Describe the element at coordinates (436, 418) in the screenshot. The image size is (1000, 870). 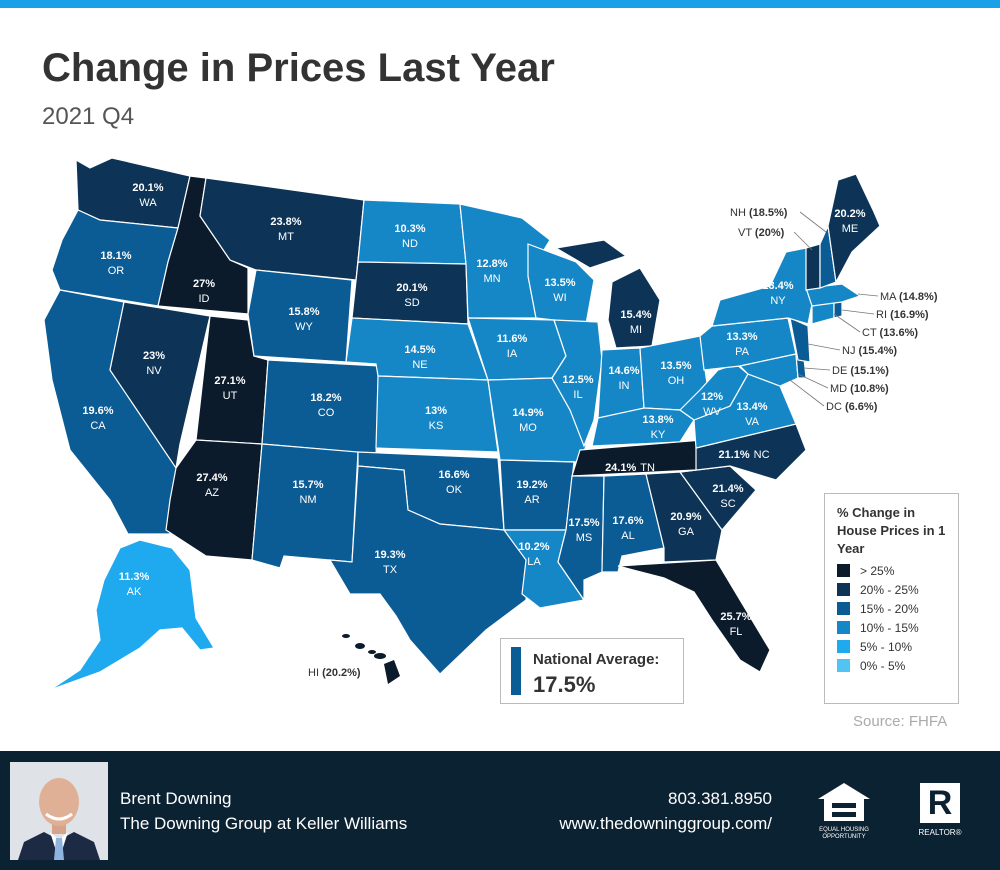
I see `label-ks: 13% KS` at that location.